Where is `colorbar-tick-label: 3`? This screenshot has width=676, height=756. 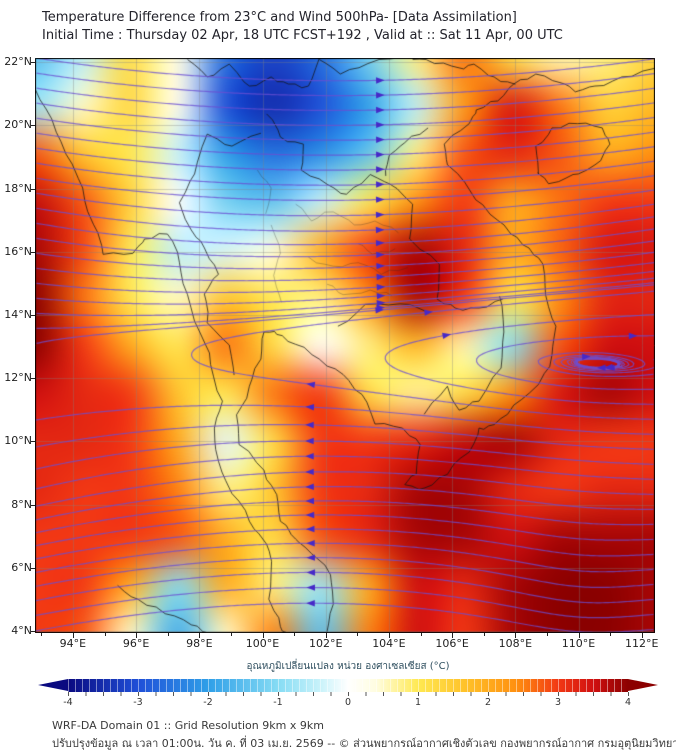 colorbar-tick-label: 3 is located at coordinates (558, 702).